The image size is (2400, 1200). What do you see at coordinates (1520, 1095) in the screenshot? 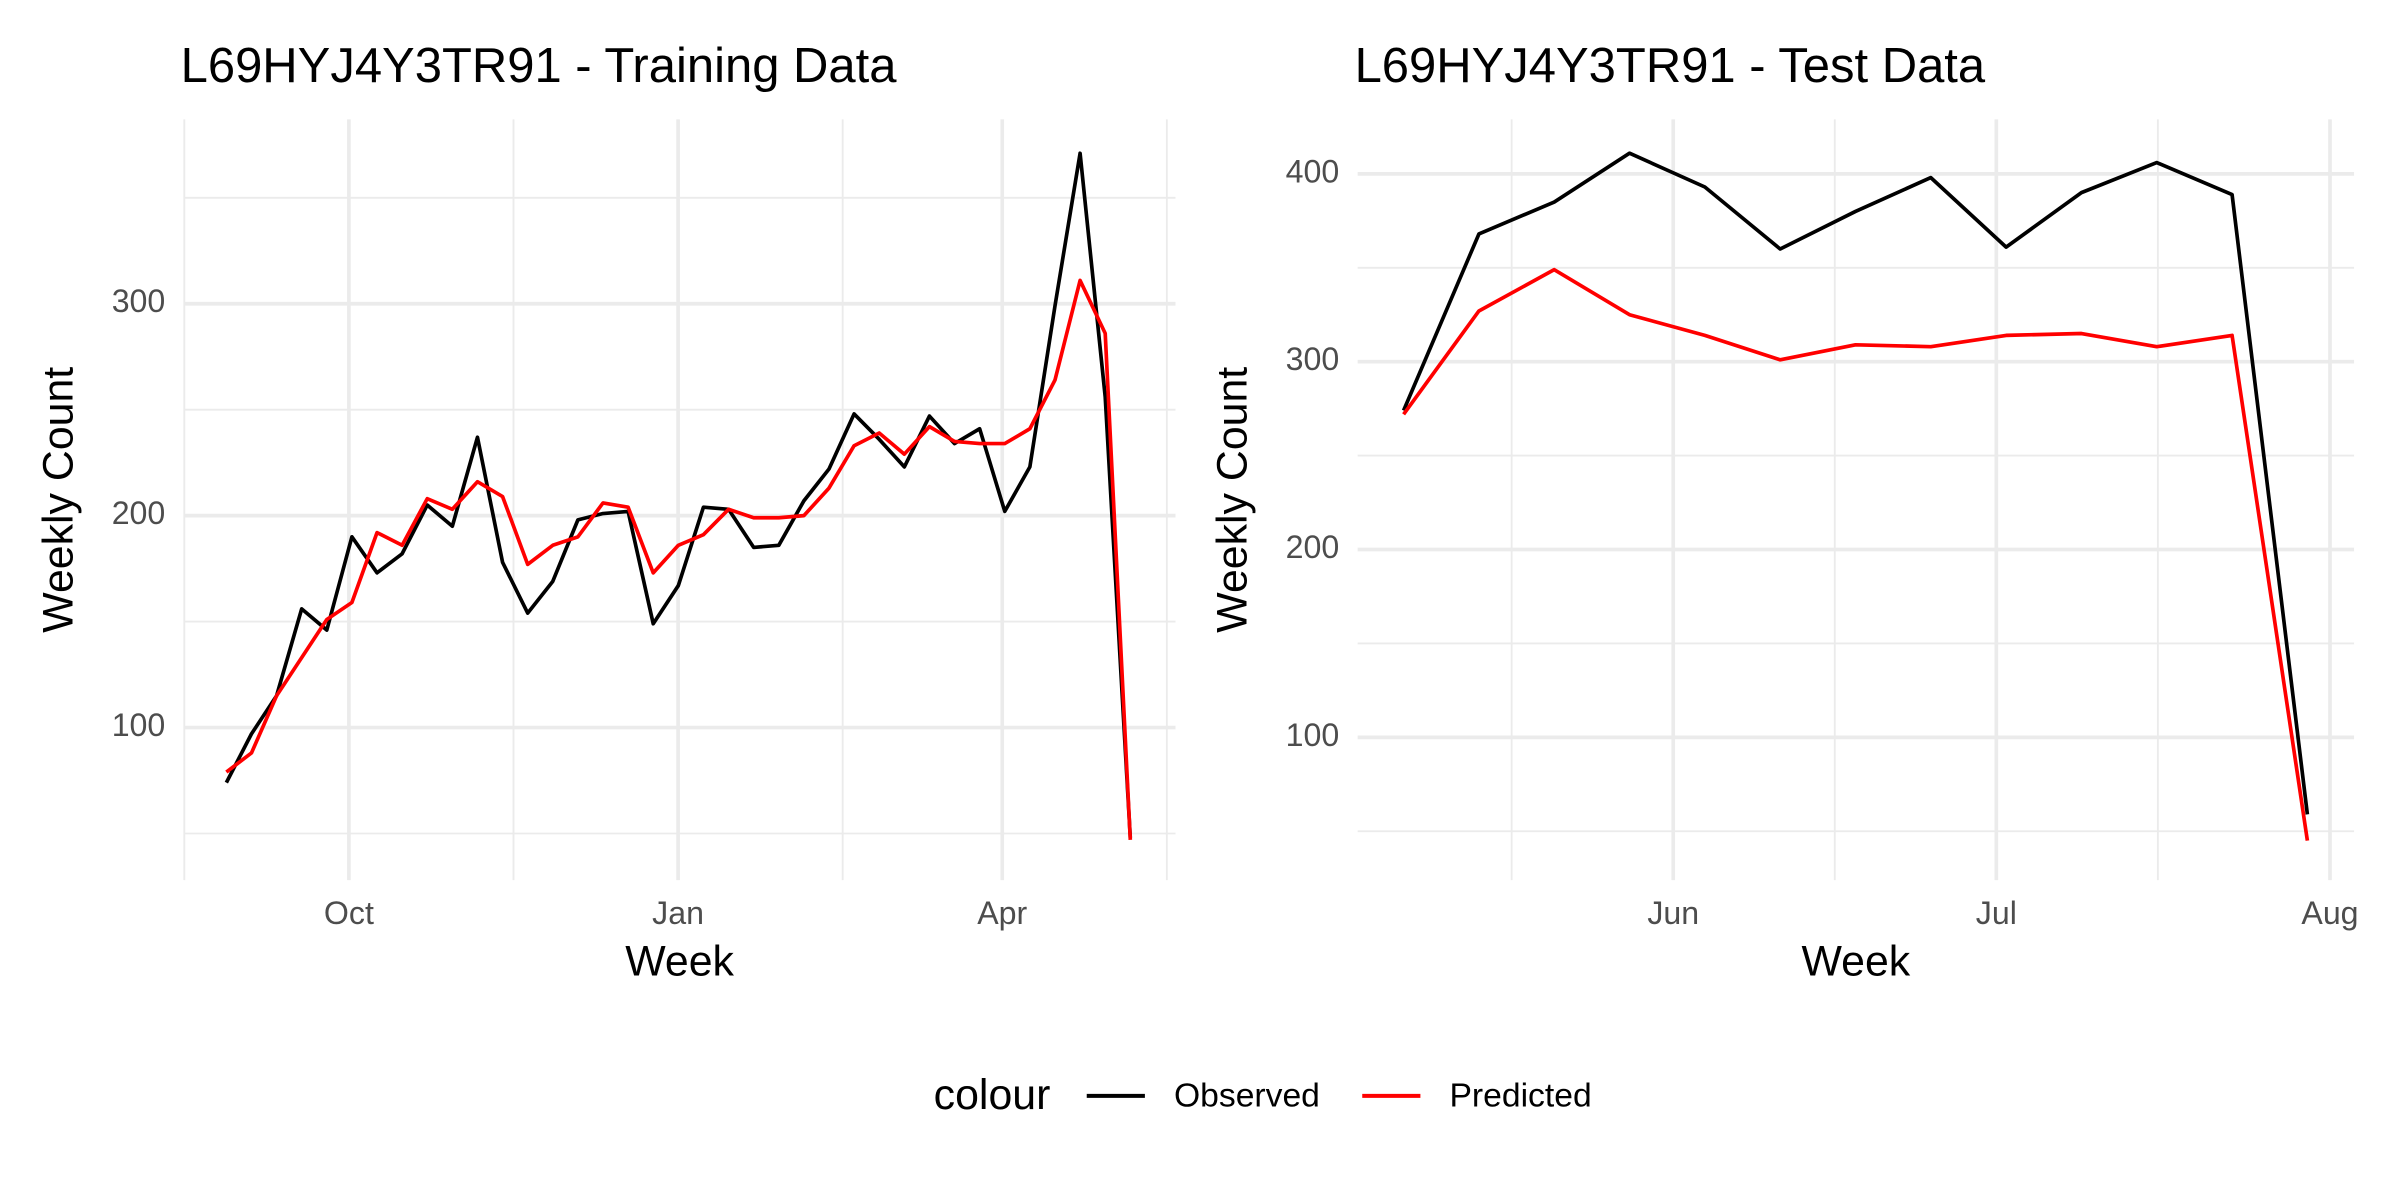
I see `legend-label: Predicted` at bounding box center [1520, 1095].